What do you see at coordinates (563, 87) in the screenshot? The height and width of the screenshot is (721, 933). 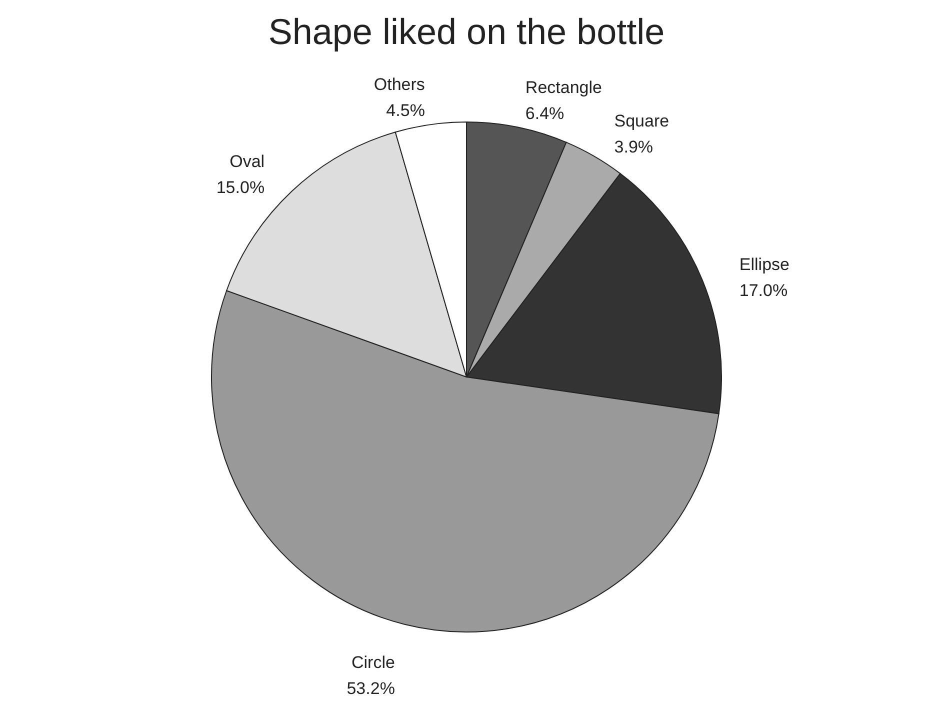 I see `slice-label: Rectangle` at bounding box center [563, 87].